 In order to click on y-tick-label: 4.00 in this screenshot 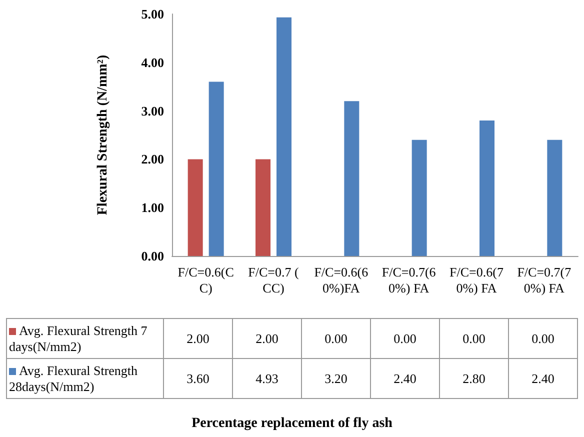, I will do `click(152, 62)`.